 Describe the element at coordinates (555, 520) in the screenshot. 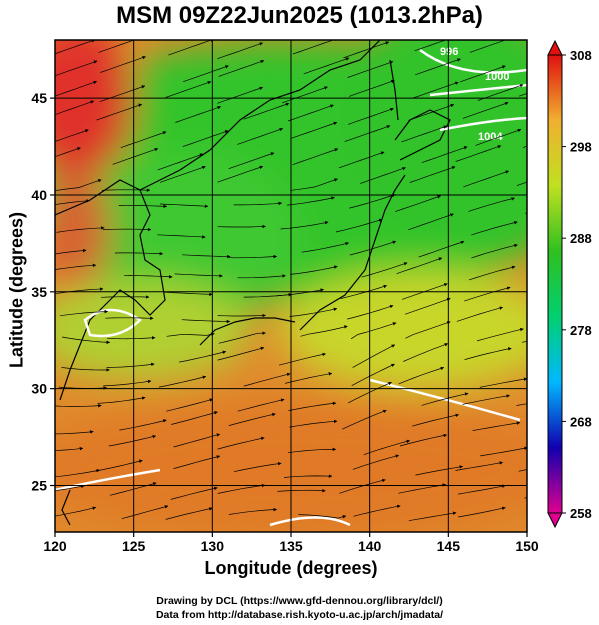

I see `colorbar-min-arrow` at that location.